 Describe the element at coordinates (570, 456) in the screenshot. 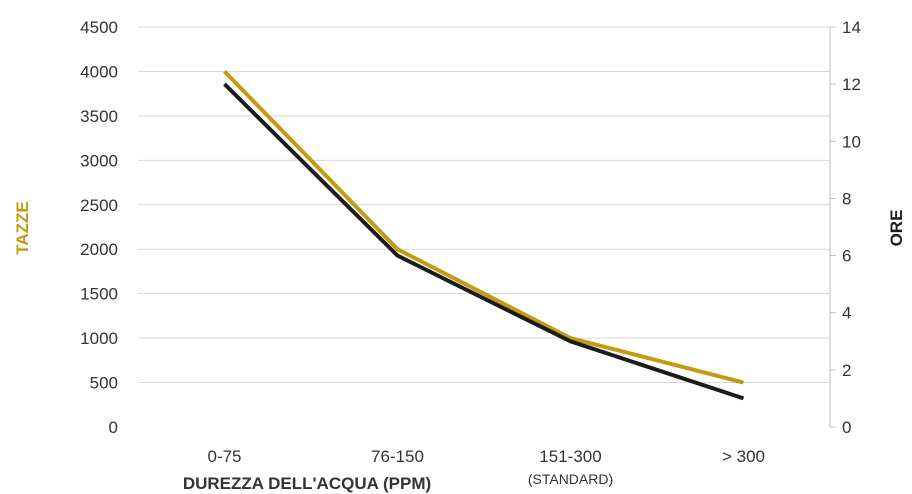

I see `x-tick-label: 151-300` at that location.